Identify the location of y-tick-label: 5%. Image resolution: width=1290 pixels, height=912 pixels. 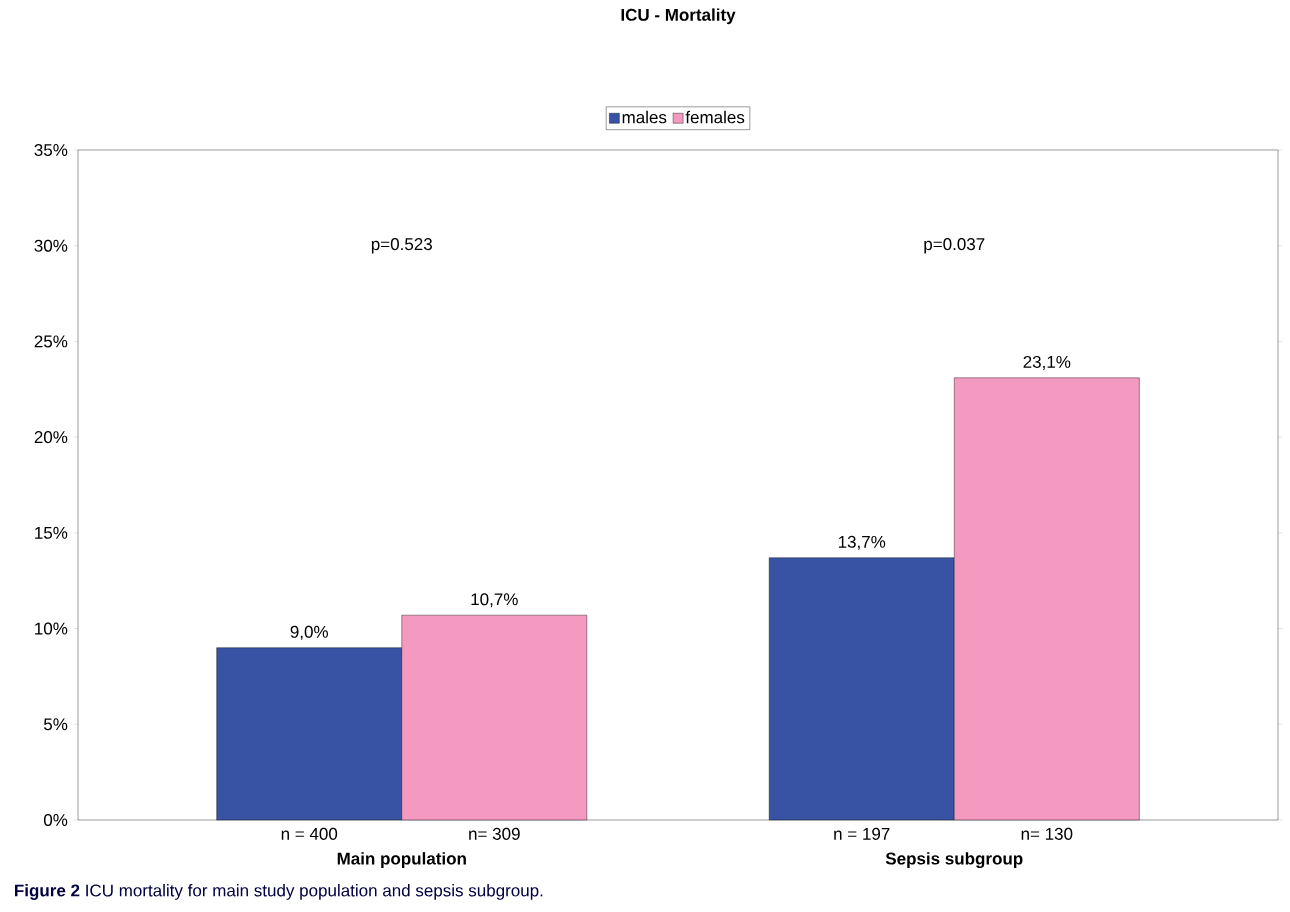
(55, 724).